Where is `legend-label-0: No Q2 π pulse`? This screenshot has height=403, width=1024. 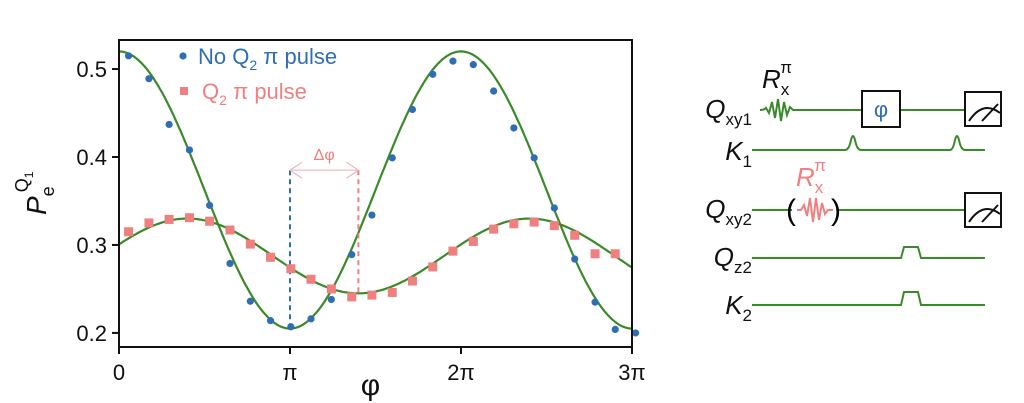
legend-label-0: No Q2 π pulse is located at coordinates (267, 58).